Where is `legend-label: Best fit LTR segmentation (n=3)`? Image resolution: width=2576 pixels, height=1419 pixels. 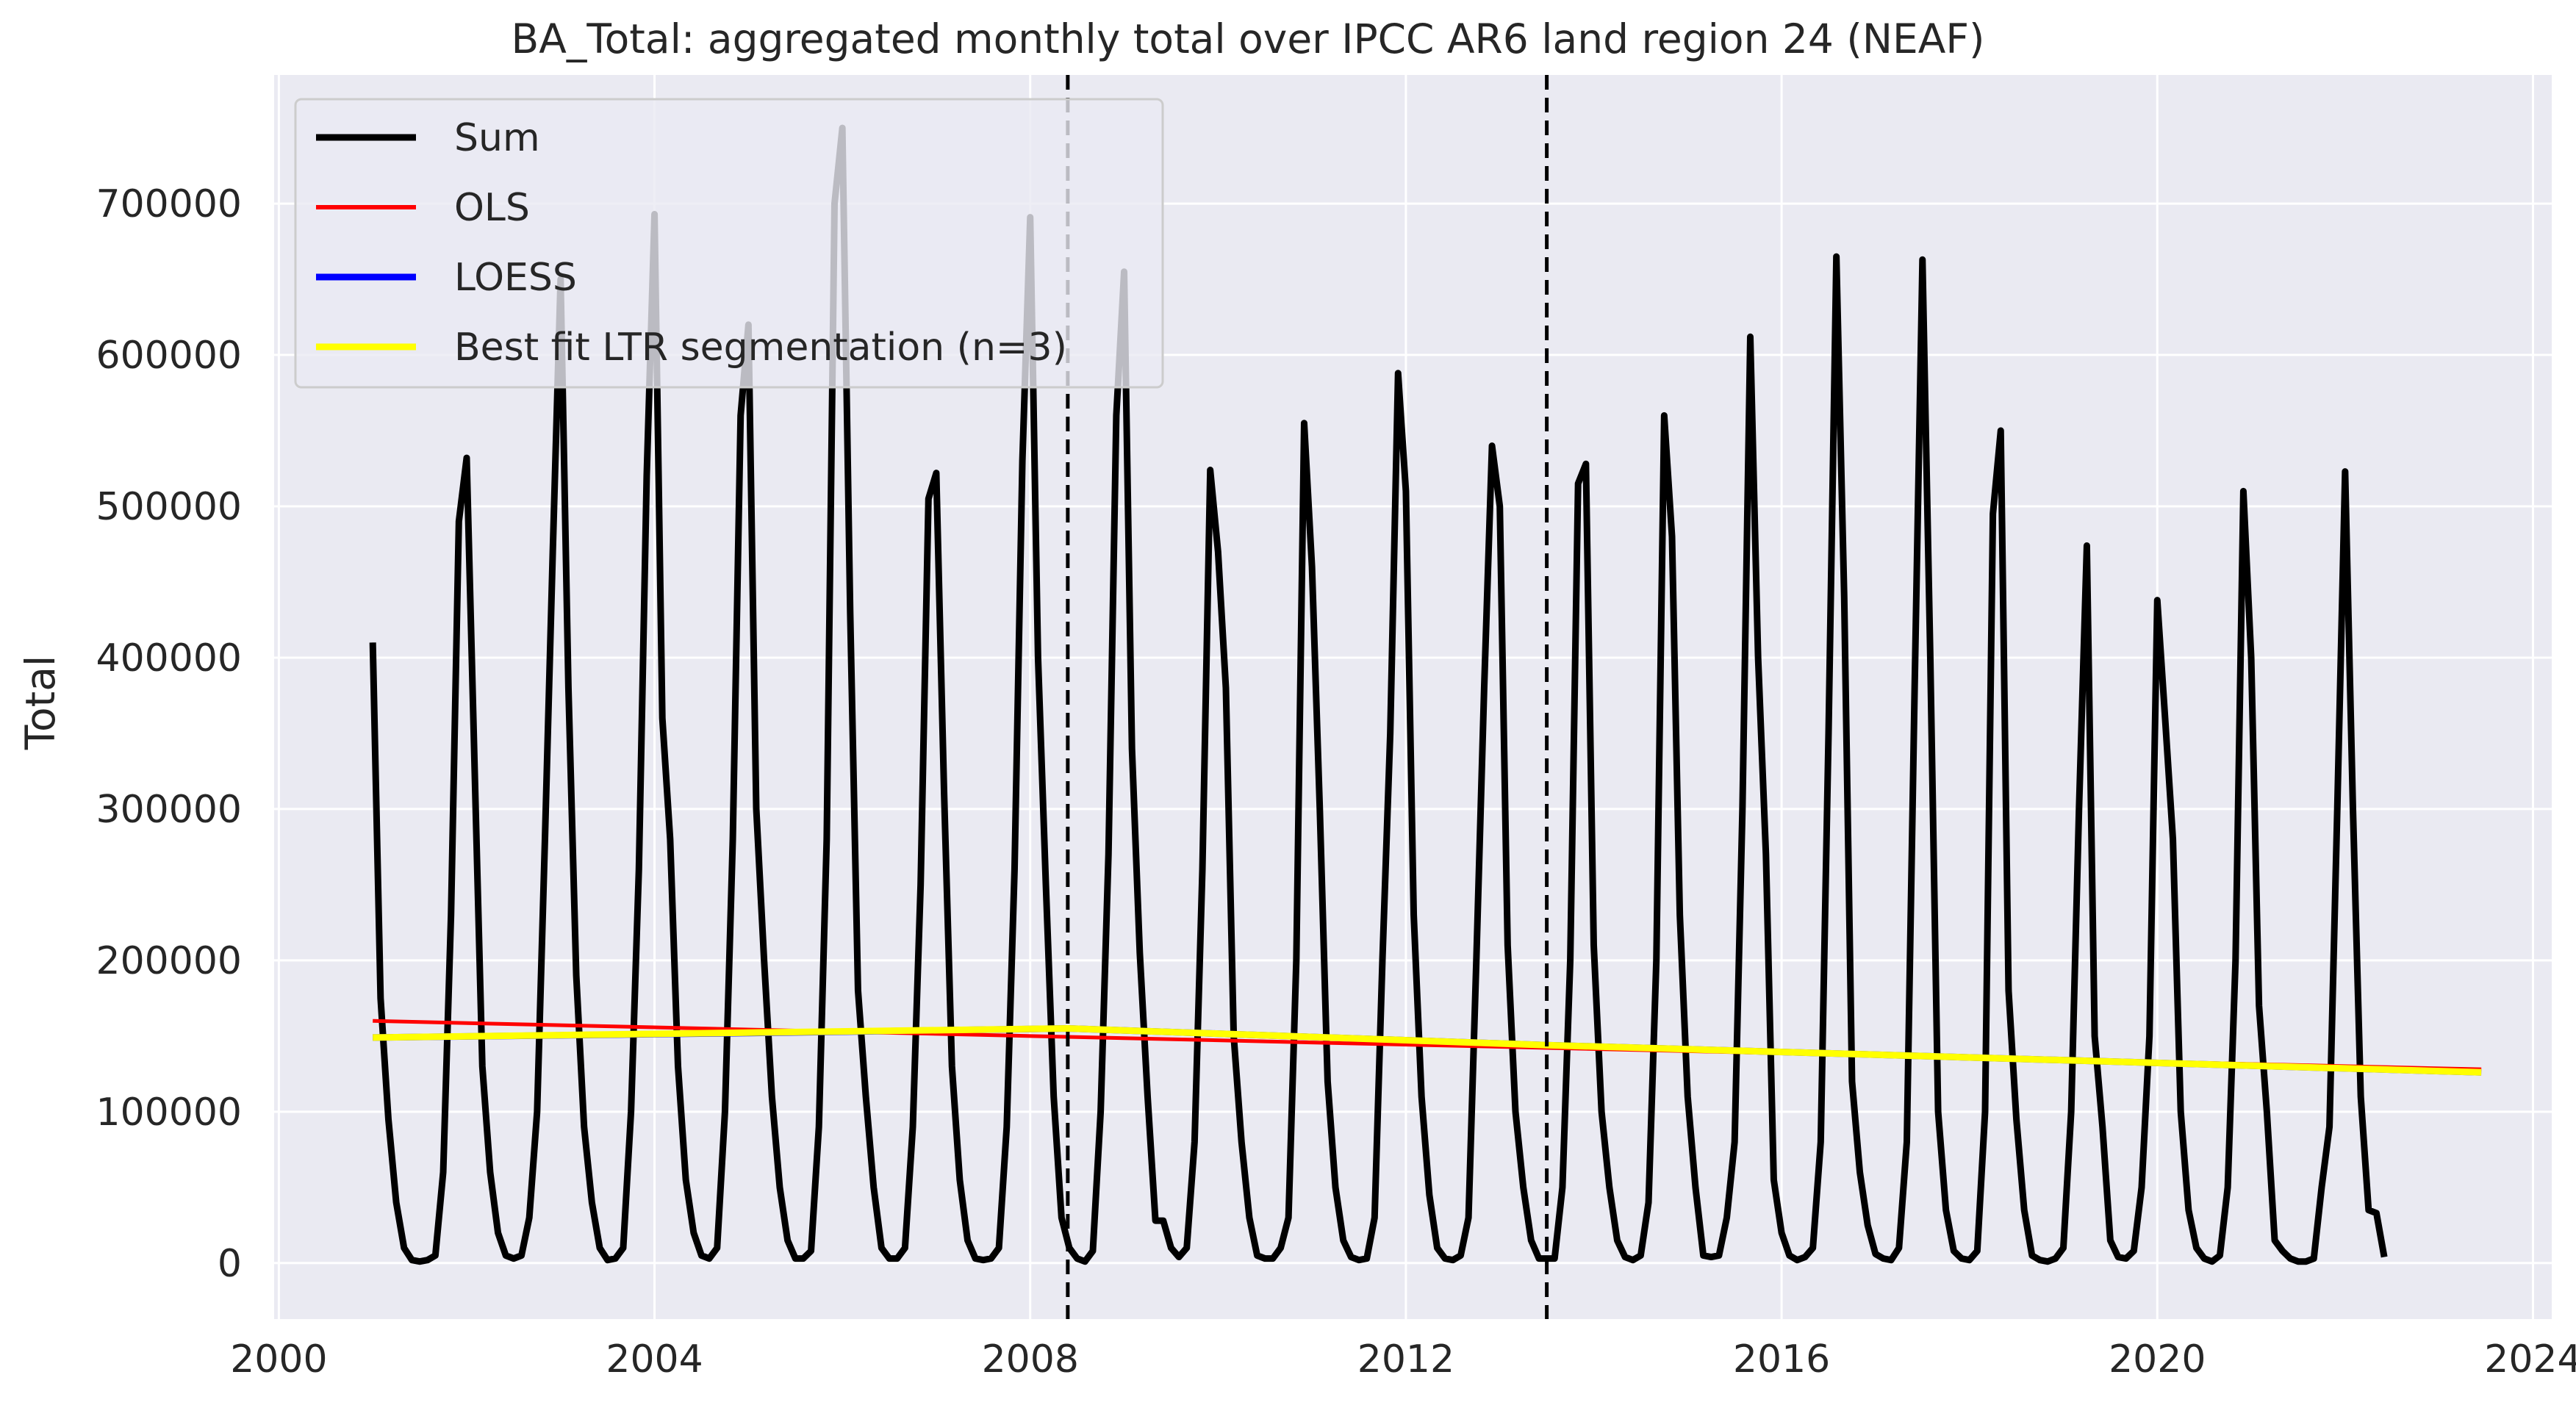
legend-label: Best fit LTR segmentation (n=3) is located at coordinates (760, 348).